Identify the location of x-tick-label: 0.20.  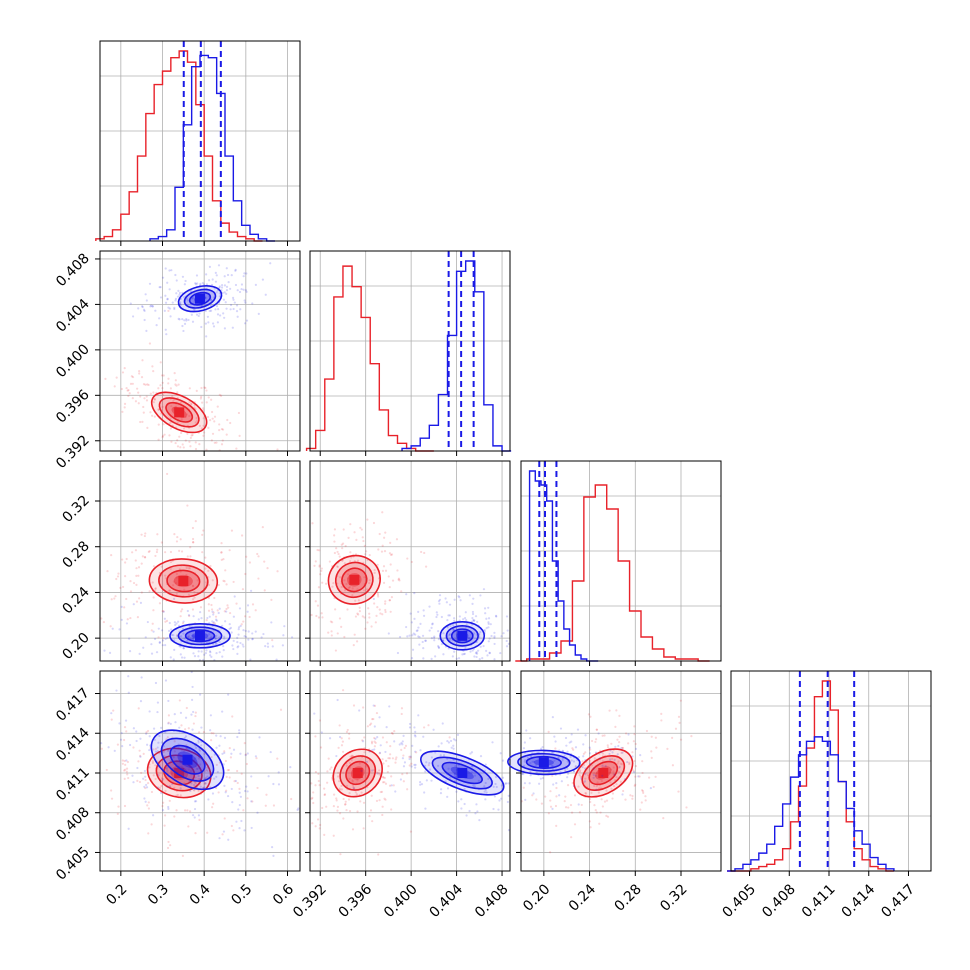
(536, 897).